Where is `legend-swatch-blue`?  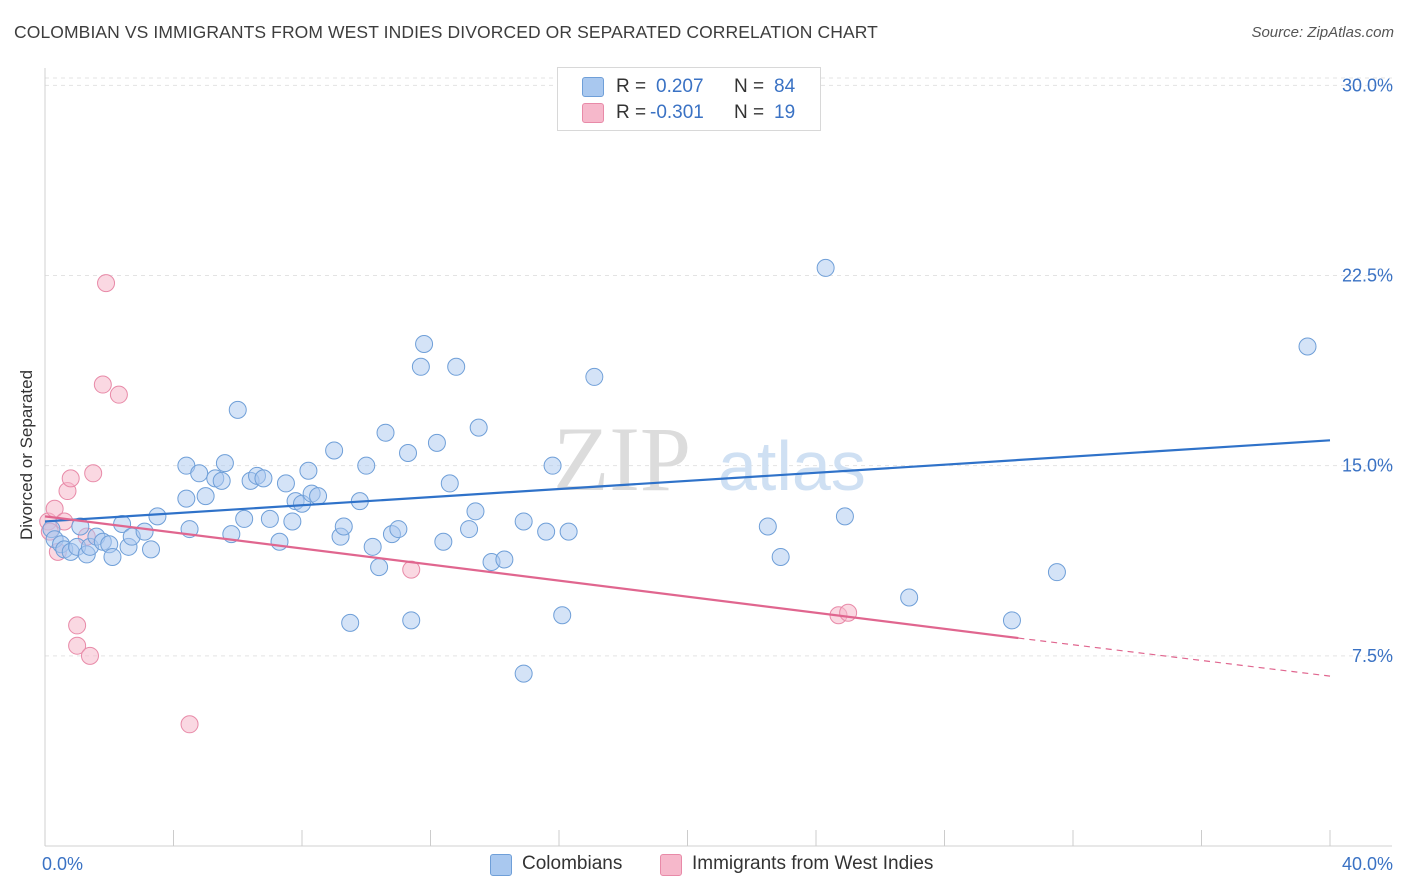
legend-swatch-blue is located at coordinates (593, 87).